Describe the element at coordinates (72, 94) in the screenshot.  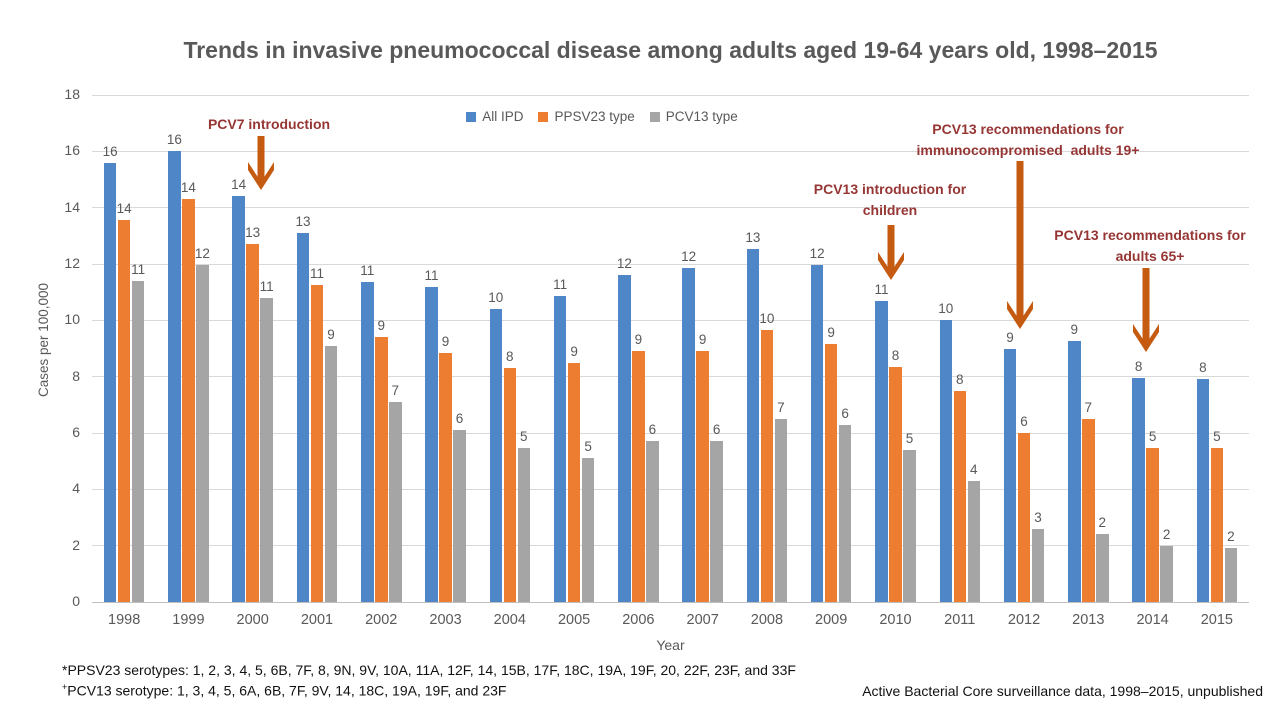
I see `y-axis-tick-label: 18` at that location.